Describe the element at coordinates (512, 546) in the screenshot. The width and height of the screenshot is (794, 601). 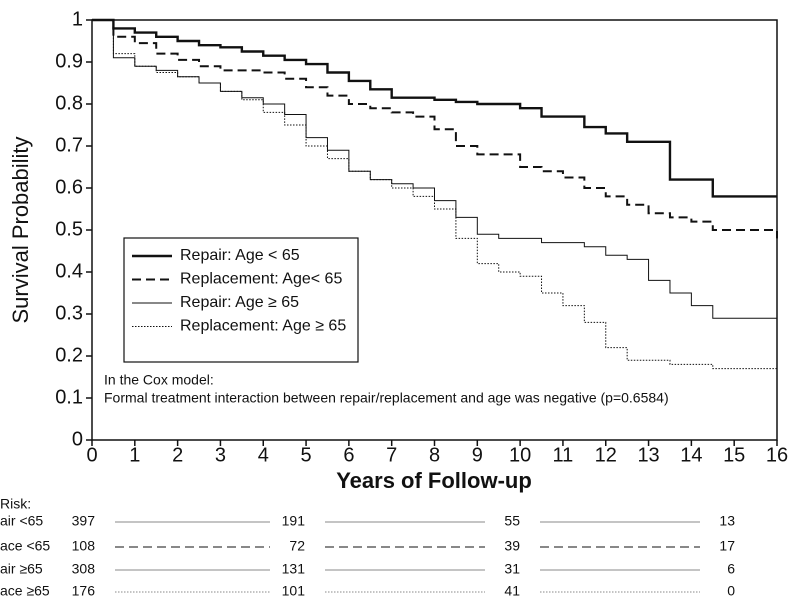
I see `risk-count: 39` at that location.